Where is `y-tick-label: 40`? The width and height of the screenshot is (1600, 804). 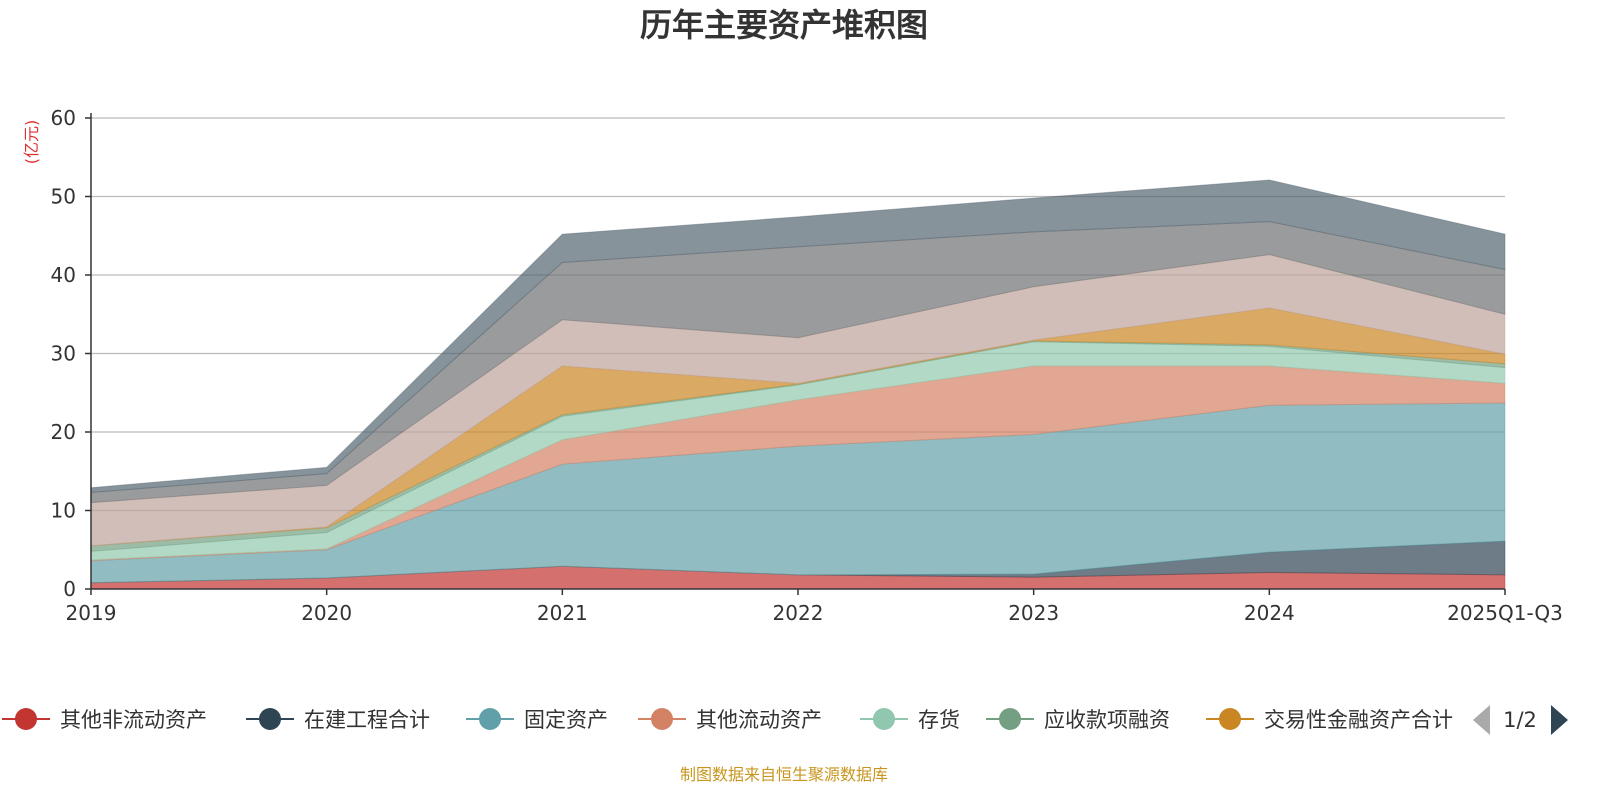 y-tick-label: 40 is located at coordinates (63, 275).